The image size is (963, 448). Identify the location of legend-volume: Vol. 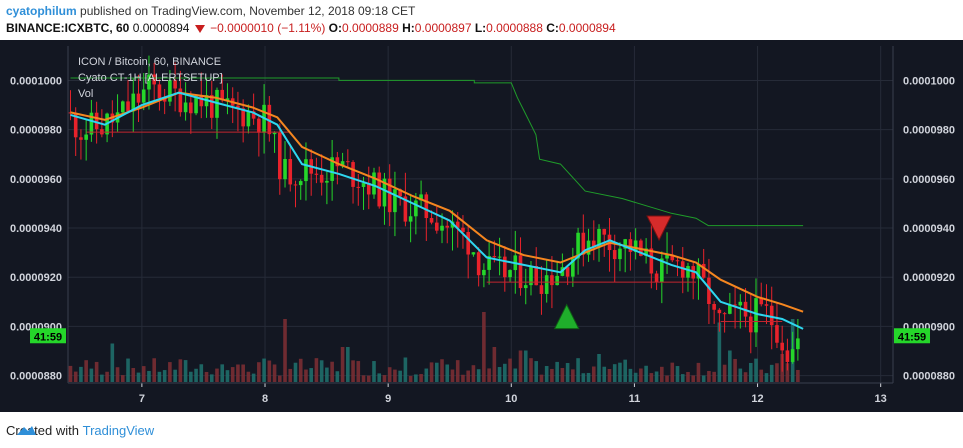
(85, 94).